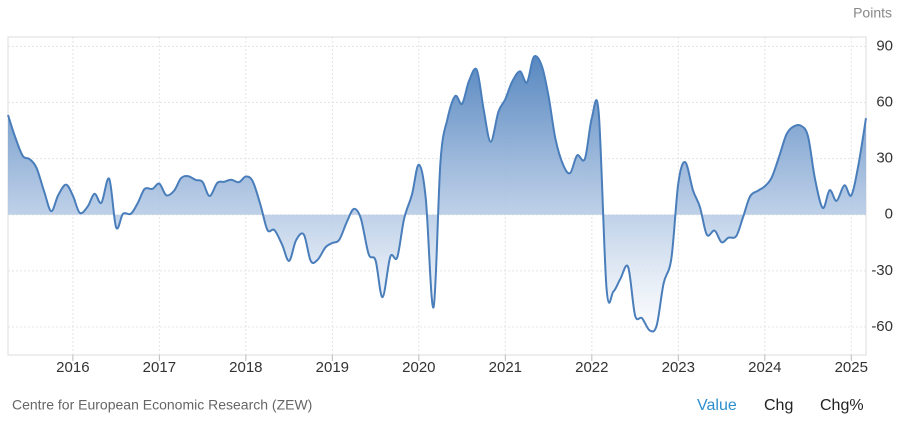 The height and width of the screenshot is (429, 900). Describe the element at coordinates (778, 405) in the screenshot. I see `chg-button: Chg` at that location.